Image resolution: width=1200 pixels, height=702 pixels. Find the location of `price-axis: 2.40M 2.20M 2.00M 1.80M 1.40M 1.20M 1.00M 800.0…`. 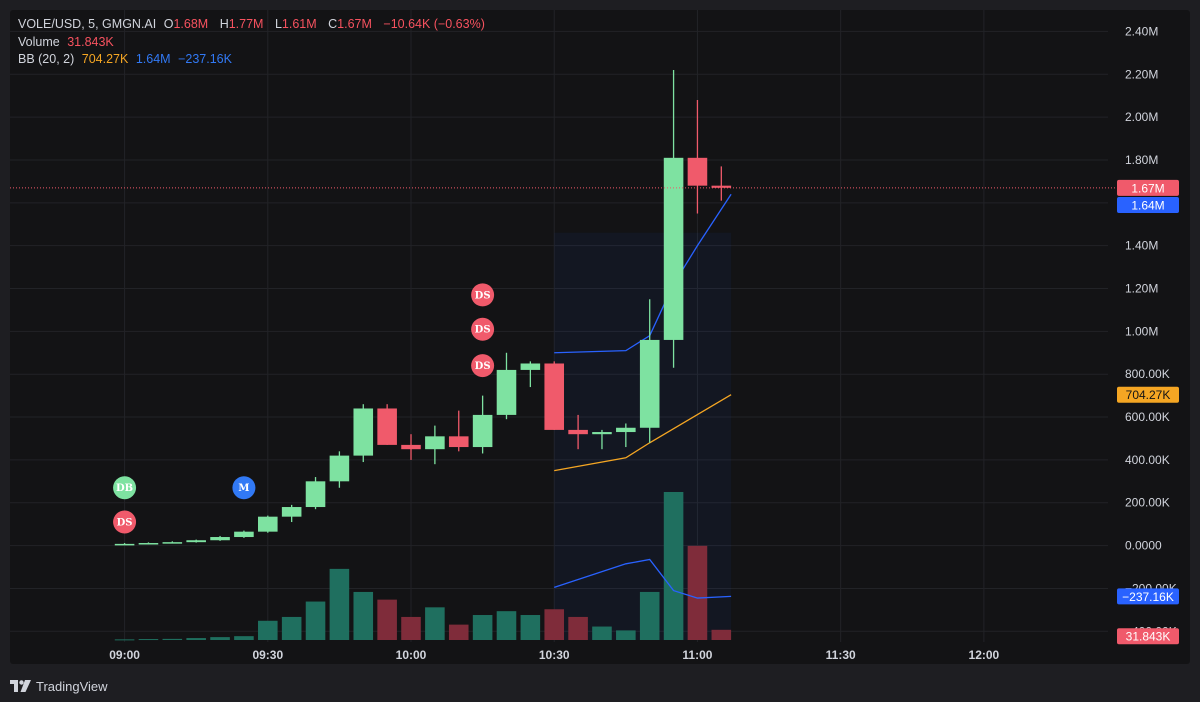

price-axis: 2.40M 2.20M 2.00M 1.80M 1.40M 1.20M 1.00M 800.0… is located at coordinates (1151, 331).